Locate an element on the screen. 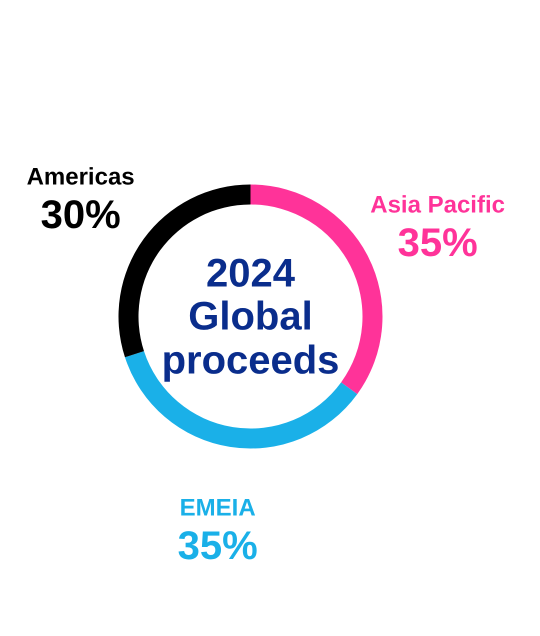 The width and height of the screenshot is (540, 636). slice-label: Asia Pacific is located at coordinates (437, 205).